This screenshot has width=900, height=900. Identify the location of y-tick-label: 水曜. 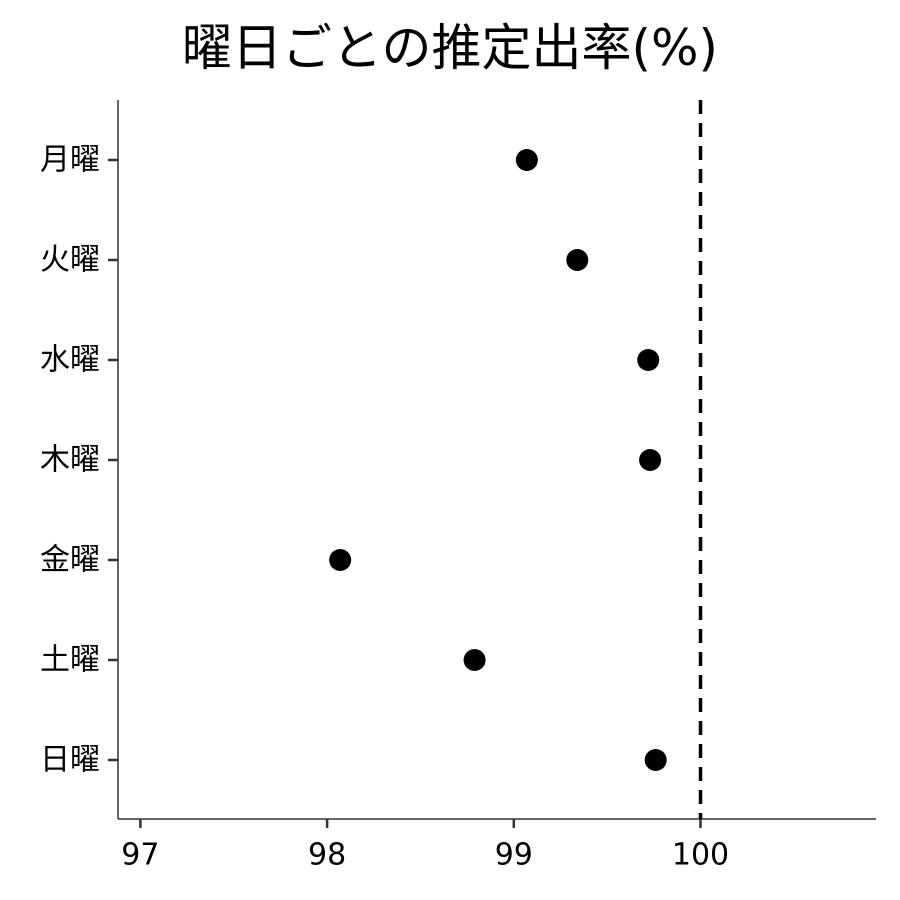
(70, 360).